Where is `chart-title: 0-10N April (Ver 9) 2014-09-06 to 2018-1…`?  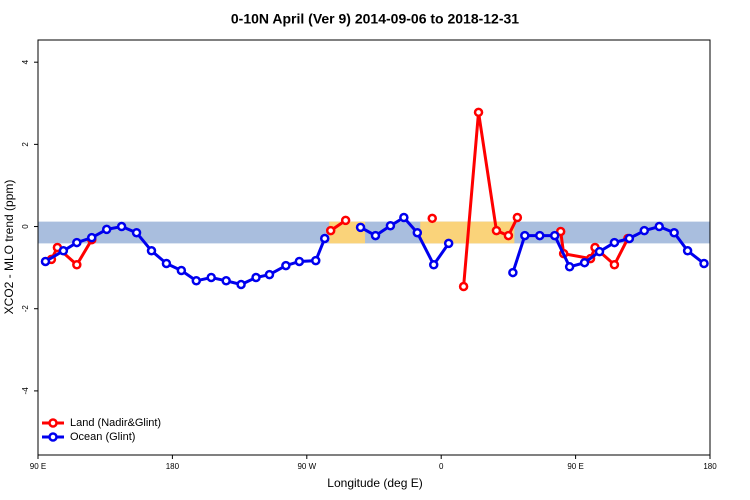
chart-title: 0-10N April (Ver 9) 2014-09-06 to 2018-1… is located at coordinates (375, 19).